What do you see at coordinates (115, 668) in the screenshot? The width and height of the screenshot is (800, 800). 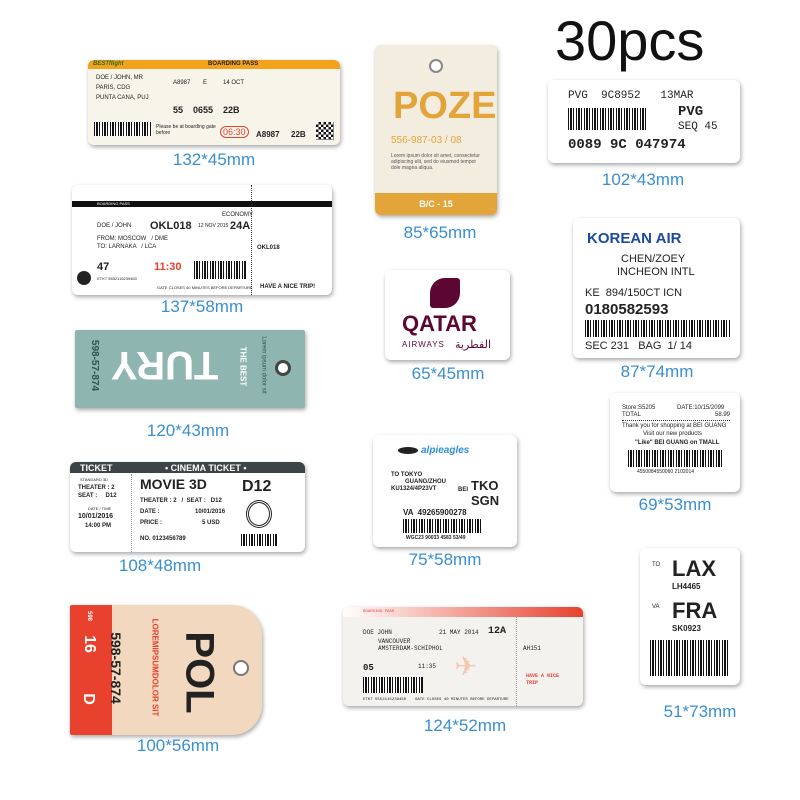 I see `code: 598-57-874` at bounding box center [115, 668].